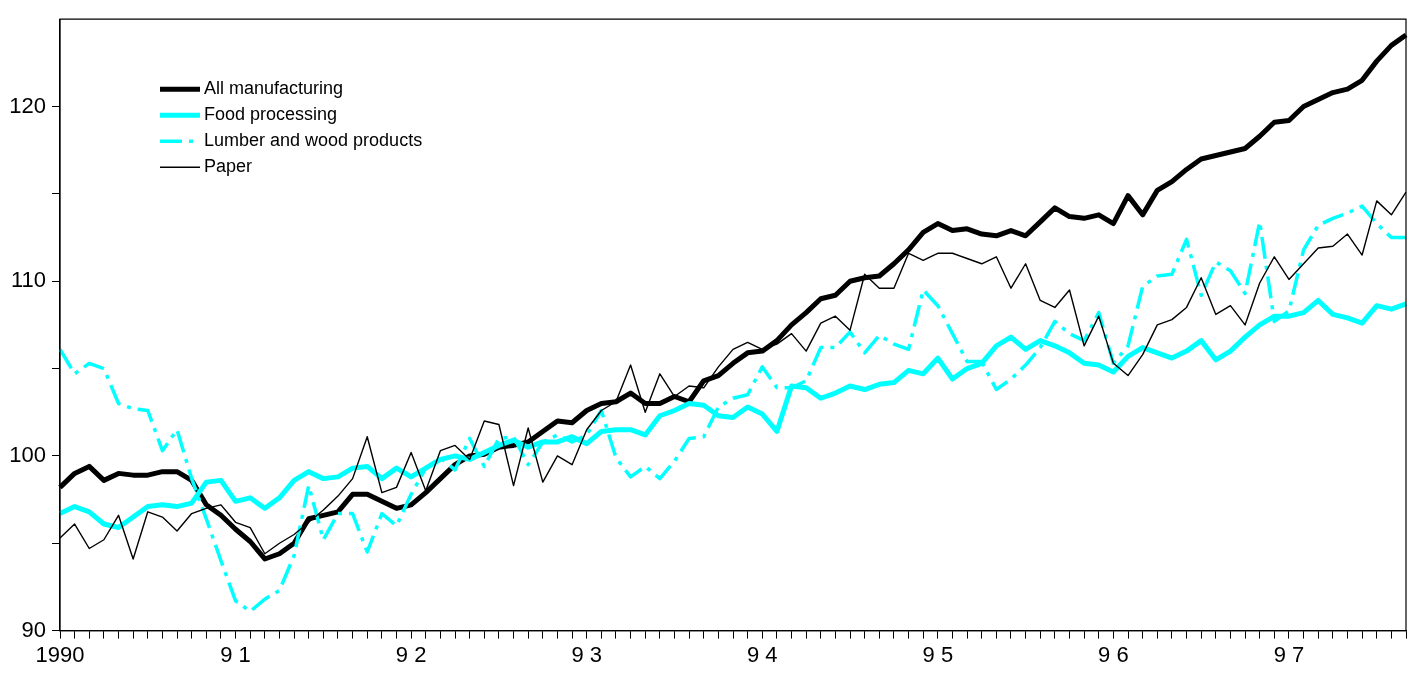  Describe the element at coordinates (28, 280) in the screenshot. I see `y-tick-label: 110` at that location.